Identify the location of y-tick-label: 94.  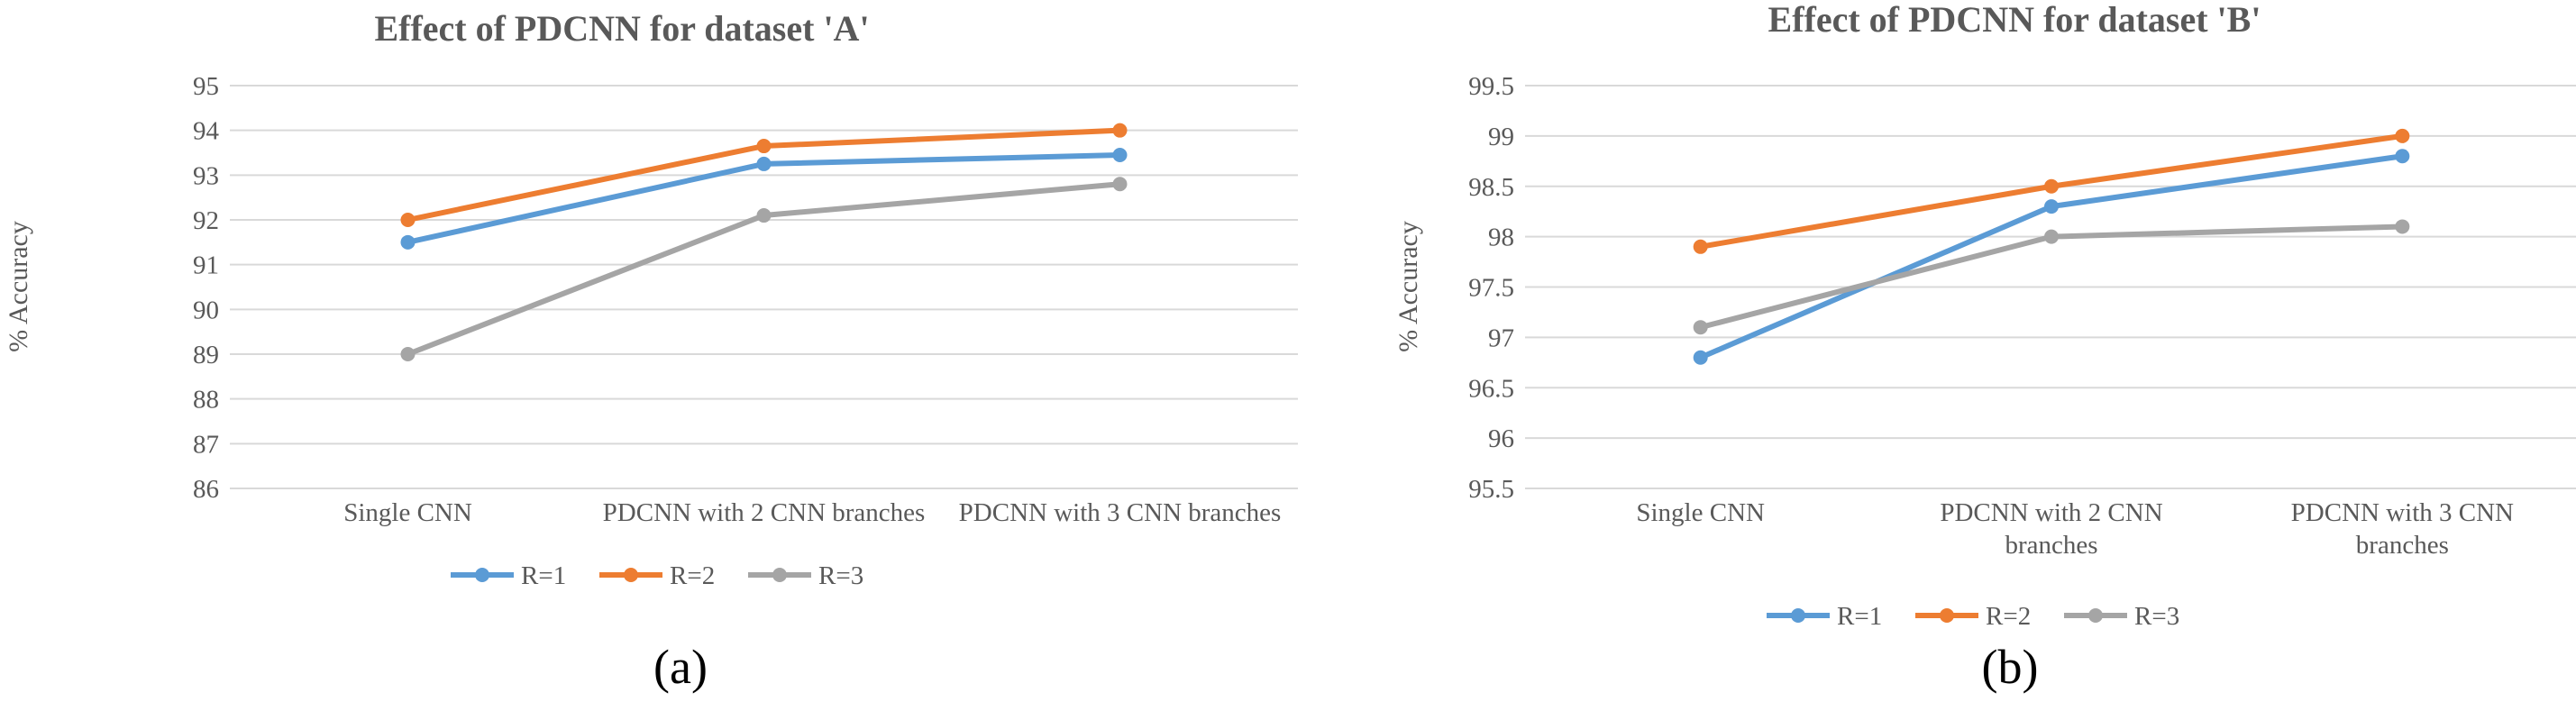
(206, 131).